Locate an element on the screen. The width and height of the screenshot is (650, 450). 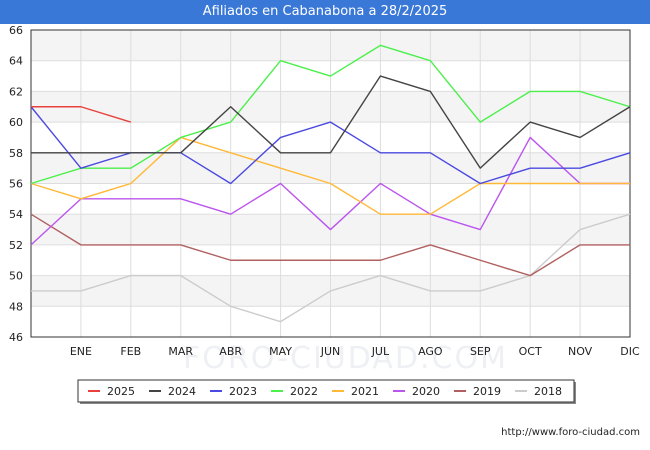
y-tick-label: 54 is located at coordinates (16, 214).